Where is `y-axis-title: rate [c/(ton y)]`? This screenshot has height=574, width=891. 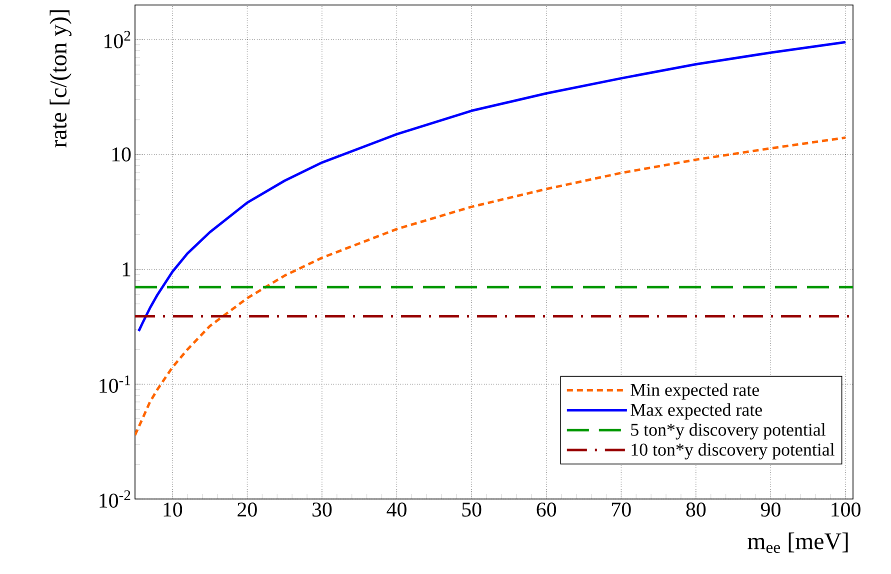 y-axis-title: rate [c/(ton y)] is located at coordinates (61, 79).